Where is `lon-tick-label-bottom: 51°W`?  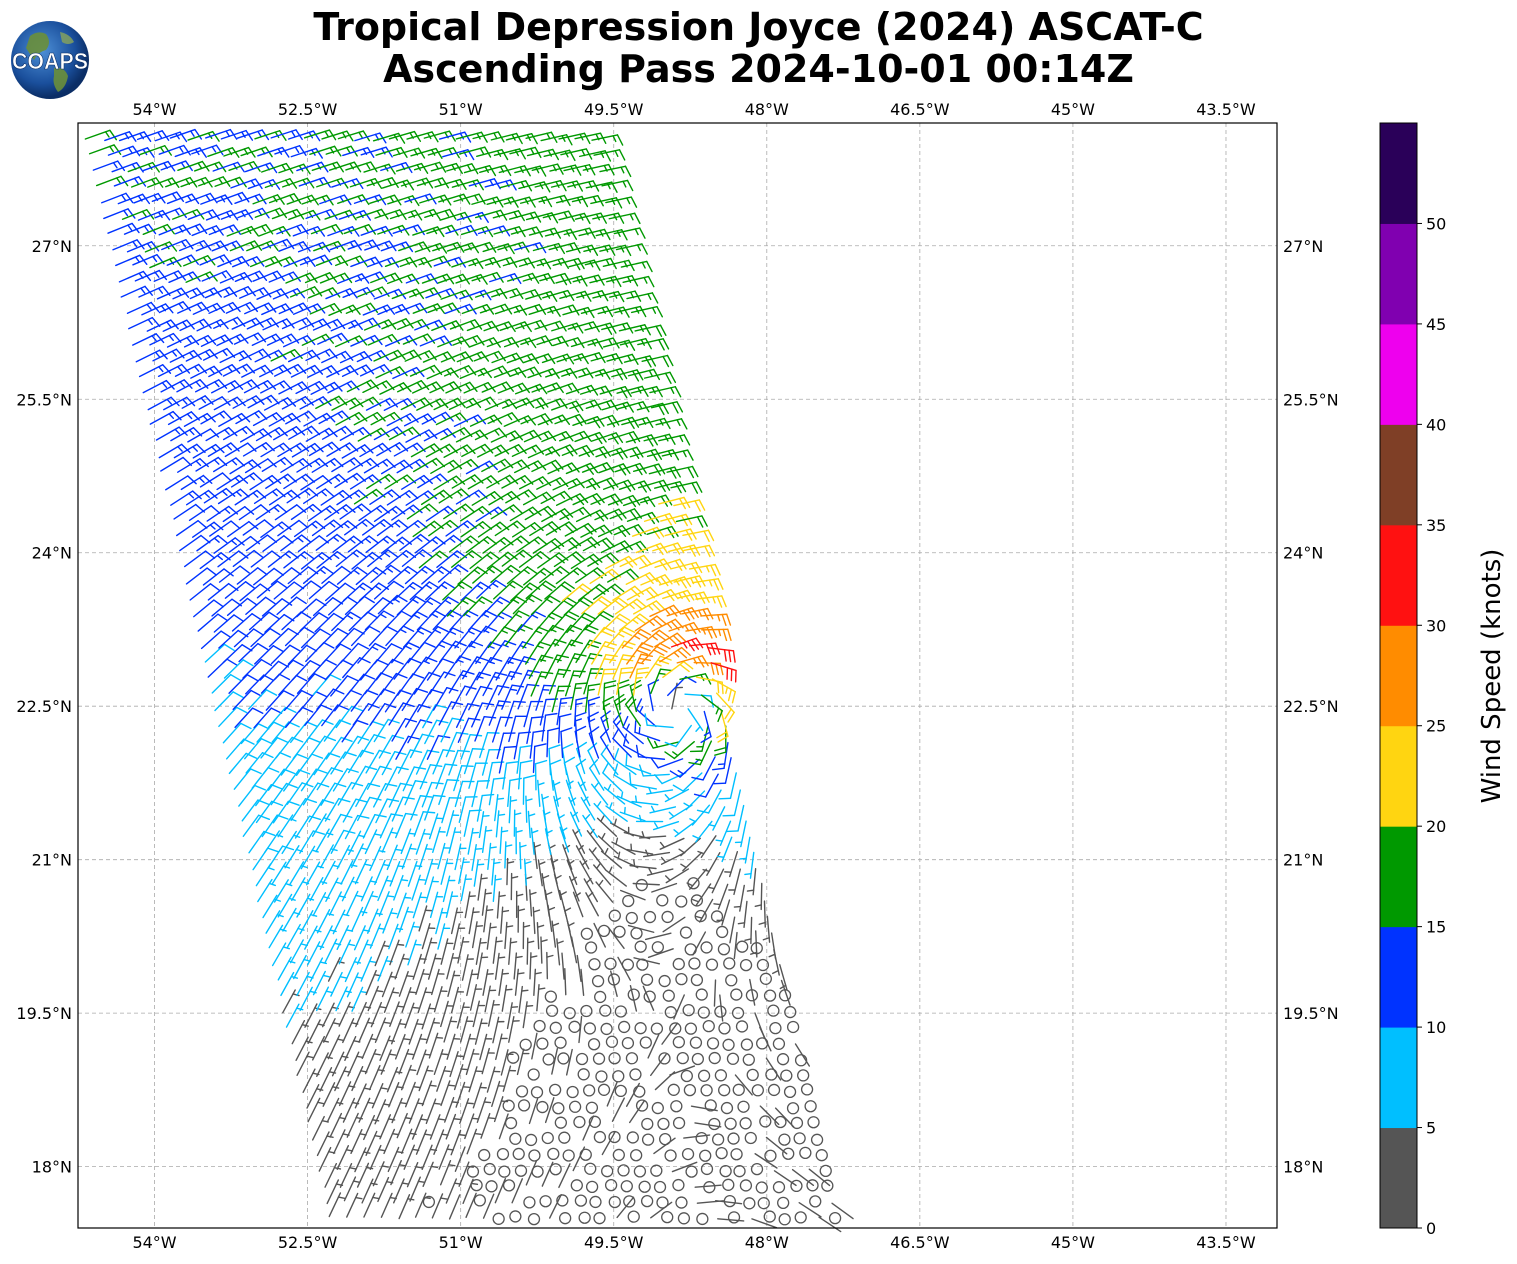
lon-tick-label-bottom: 51°W is located at coordinates (461, 1242).